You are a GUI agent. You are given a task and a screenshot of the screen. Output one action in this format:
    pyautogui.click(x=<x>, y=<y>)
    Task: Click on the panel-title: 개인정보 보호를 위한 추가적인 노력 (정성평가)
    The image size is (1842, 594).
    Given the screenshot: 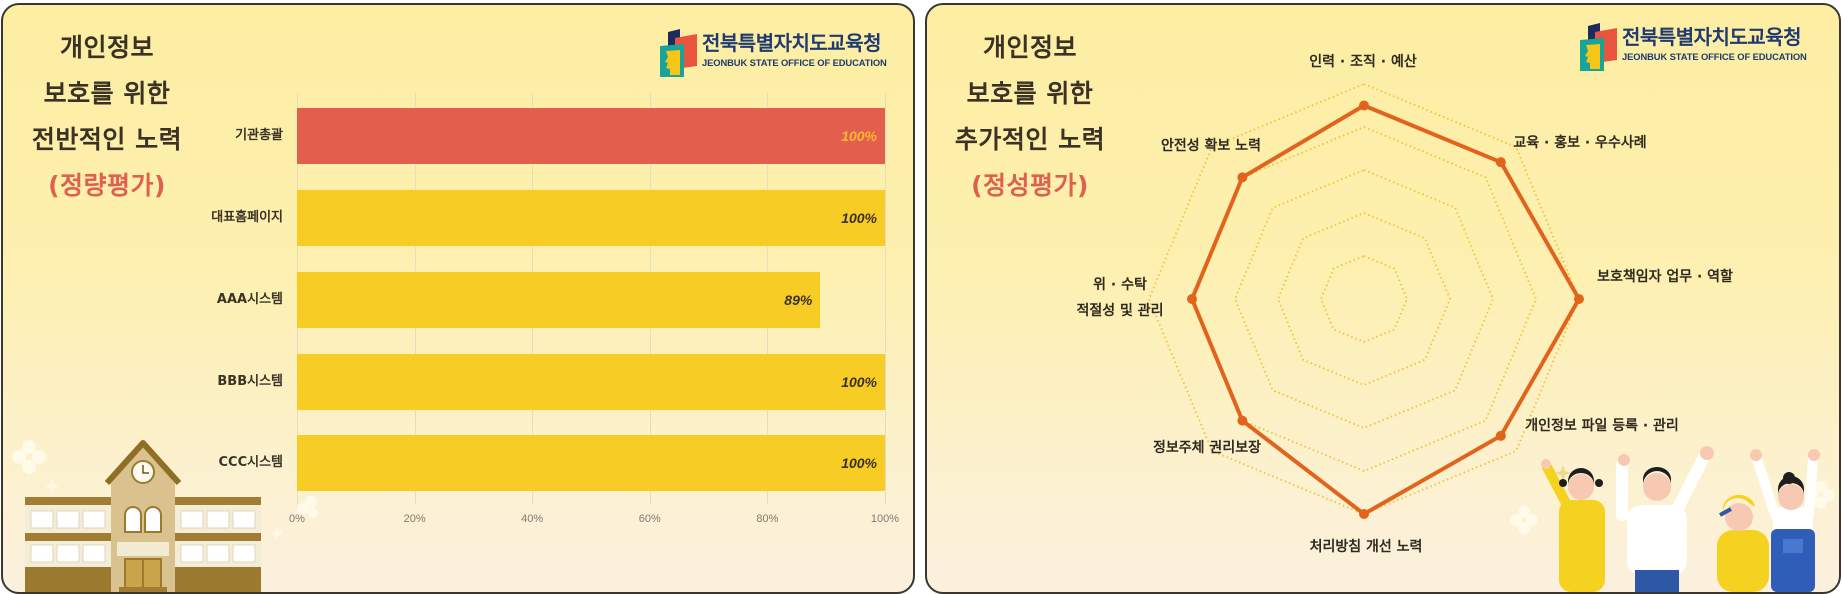 What is the action you would take?
    pyautogui.click(x=1030, y=117)
    